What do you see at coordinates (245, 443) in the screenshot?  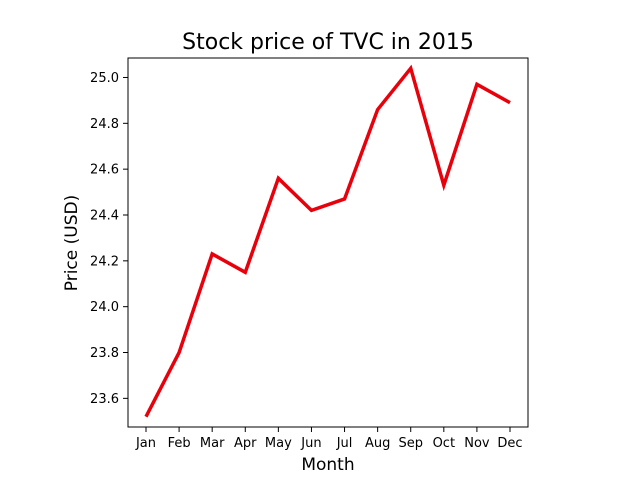 I see `x-tick-label-apr: Apr` at bounding box center [245, 443].